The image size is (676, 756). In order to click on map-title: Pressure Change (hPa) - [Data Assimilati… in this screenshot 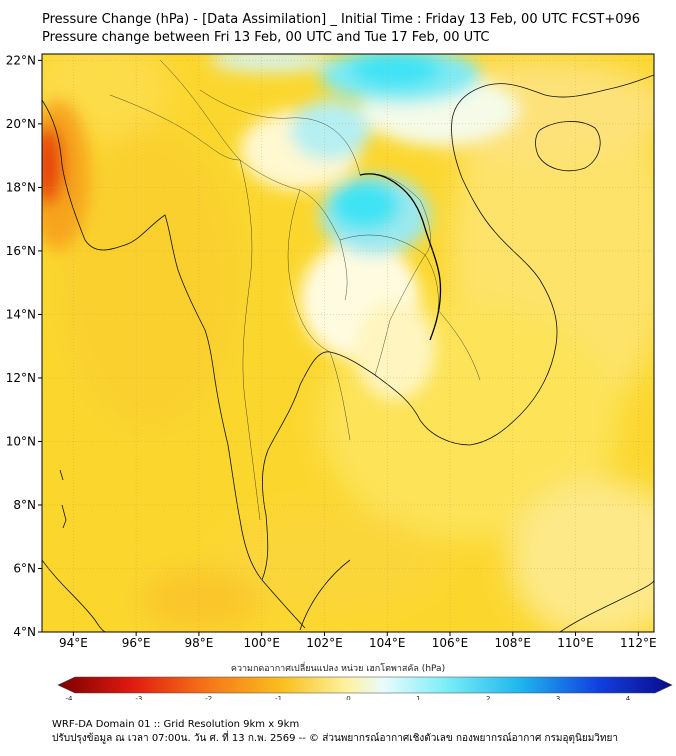, I will do `click(341, 19)`.